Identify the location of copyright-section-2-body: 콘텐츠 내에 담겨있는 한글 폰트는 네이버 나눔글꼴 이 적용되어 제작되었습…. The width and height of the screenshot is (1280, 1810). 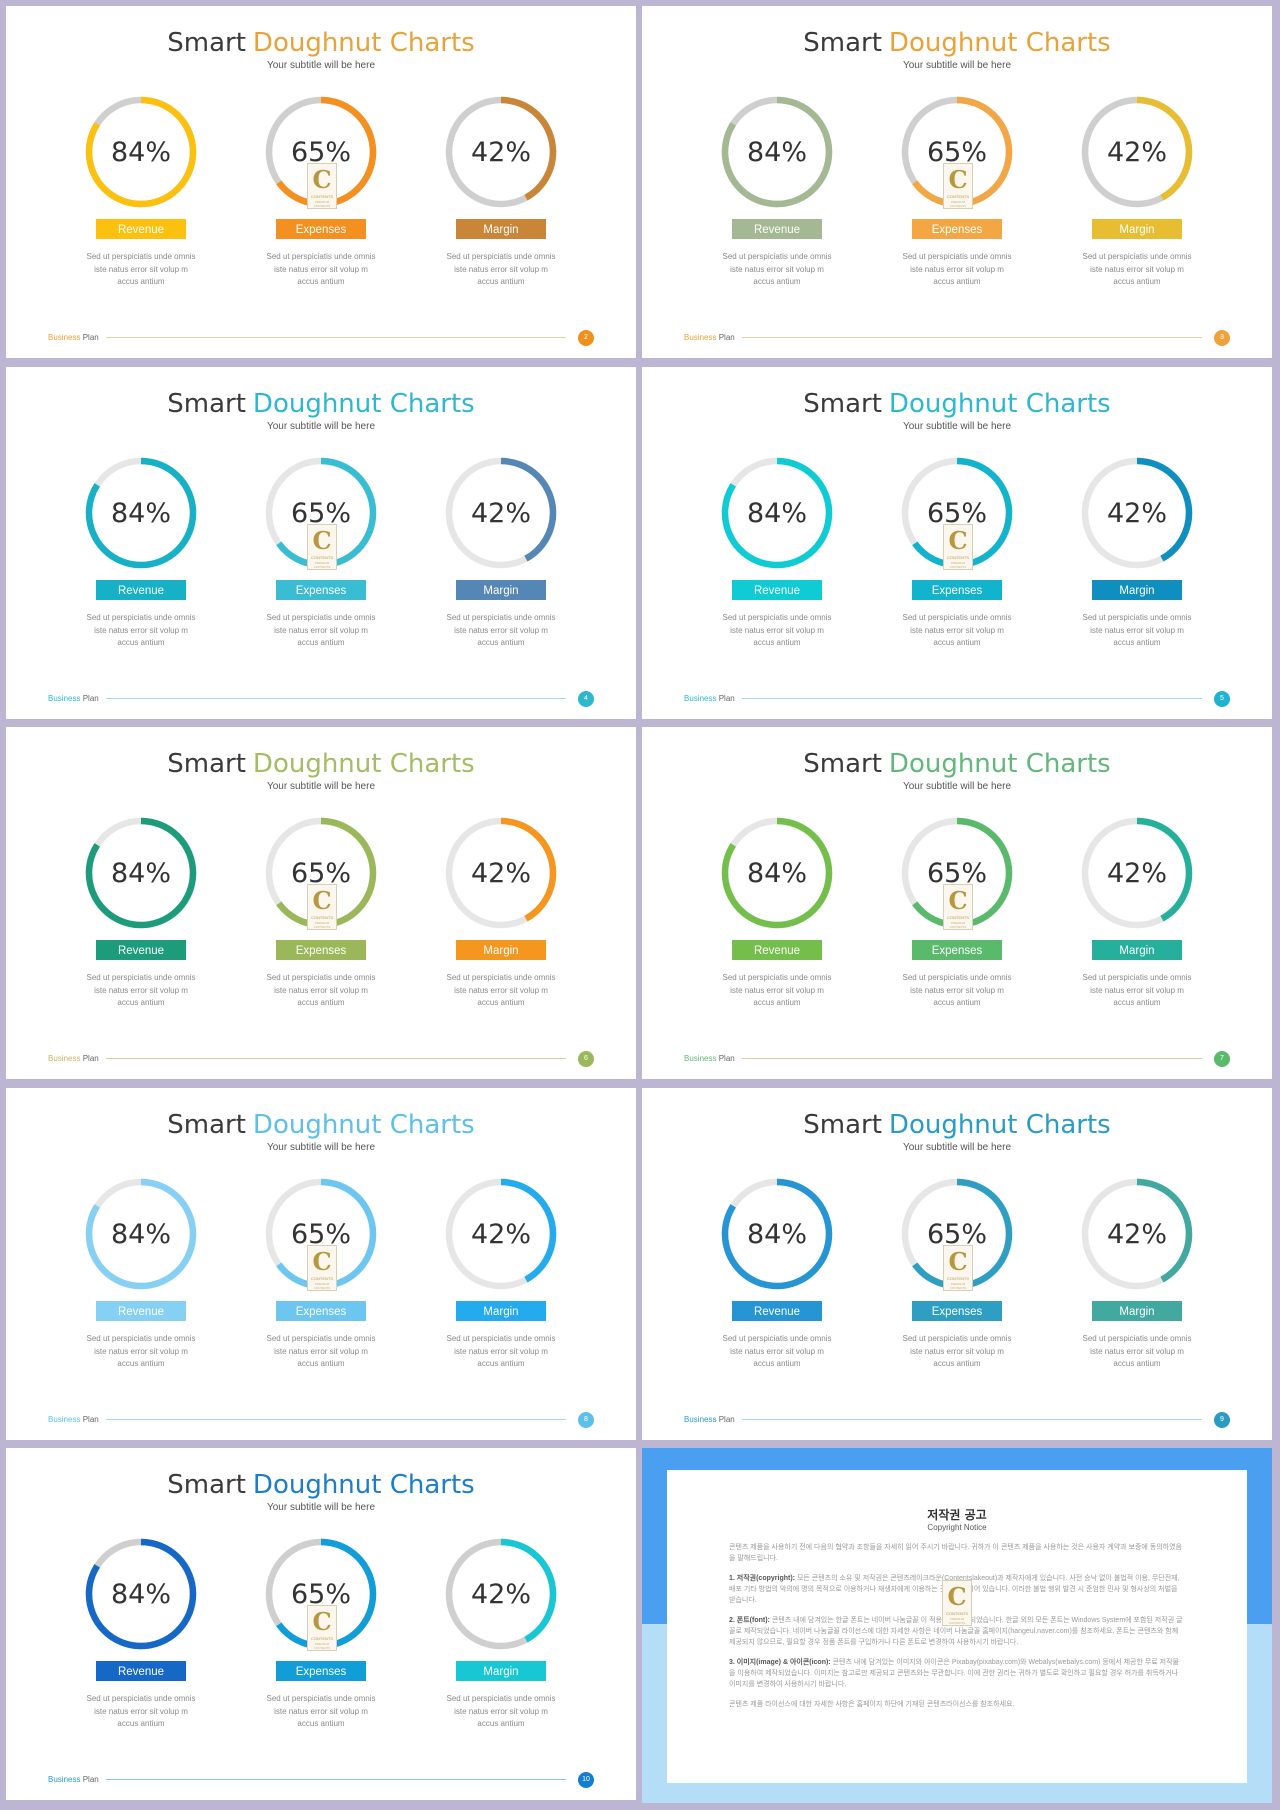
(956, 1631).